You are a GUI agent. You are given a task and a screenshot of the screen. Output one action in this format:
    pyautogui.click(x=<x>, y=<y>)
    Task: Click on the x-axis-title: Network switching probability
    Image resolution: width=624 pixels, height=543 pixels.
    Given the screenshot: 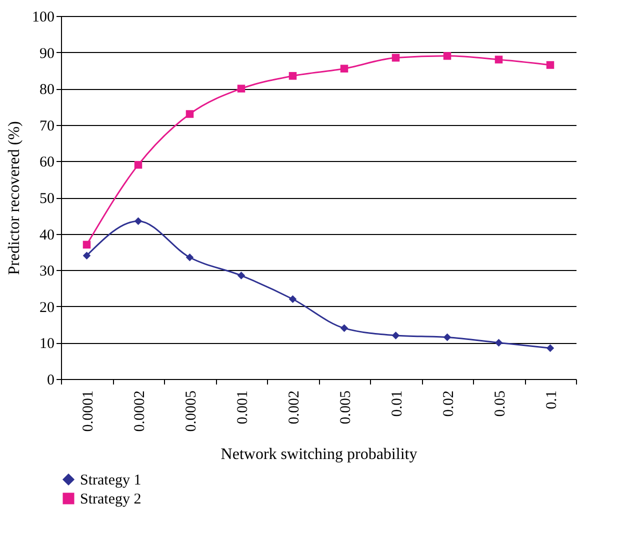 What is the action you would take?
    pyautogui.click(x=319, y=454)
    